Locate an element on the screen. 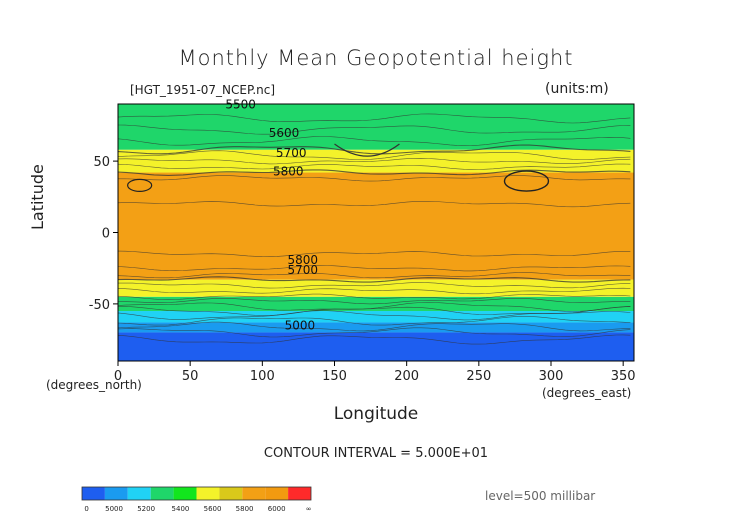  contour-label-1: 5600 is located at coordinates (284, 133).